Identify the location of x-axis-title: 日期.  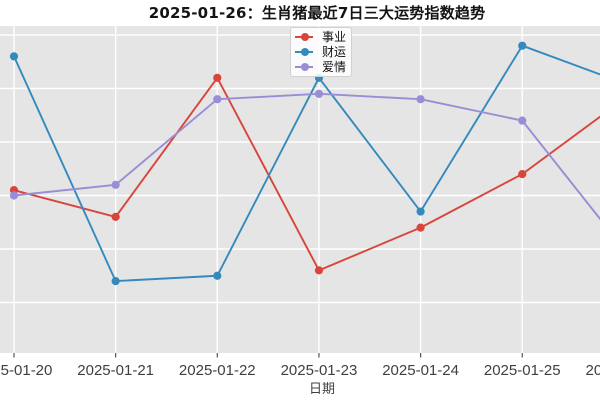
(322, 389).